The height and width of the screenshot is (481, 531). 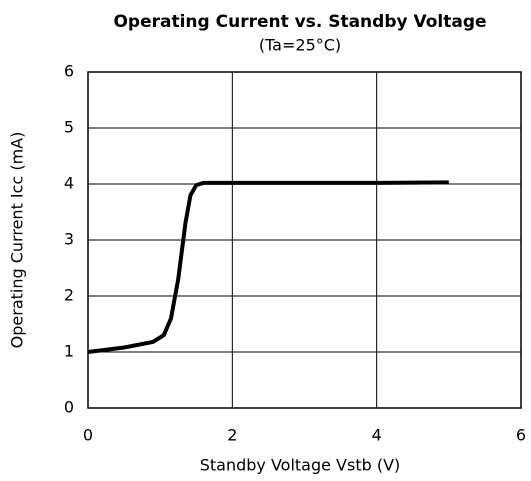 I want to click on x-axis-label: Standby Voltage Vstb (V), so click(x=300, y=465).